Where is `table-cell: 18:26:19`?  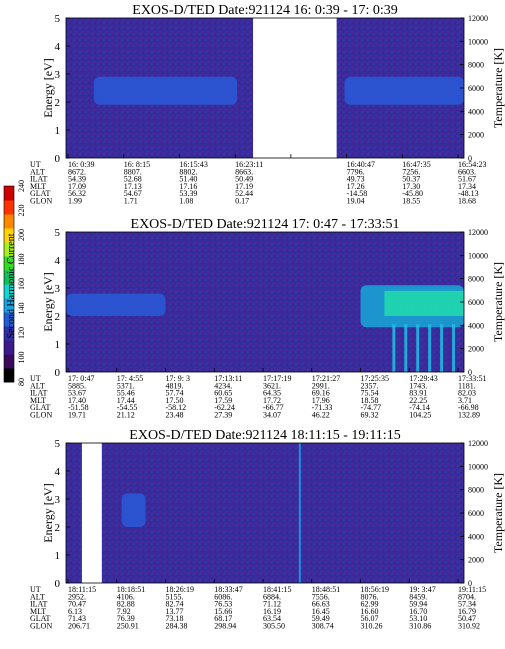
table-cell: 18:26:19 is located at coordinates (180, 589).